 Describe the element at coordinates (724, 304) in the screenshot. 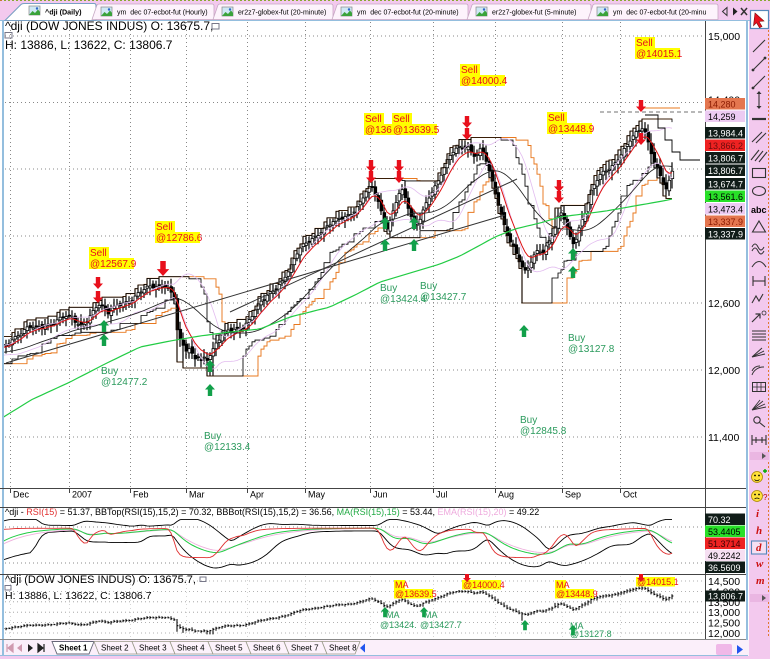

I see `svg-text: 12,600` at that location.